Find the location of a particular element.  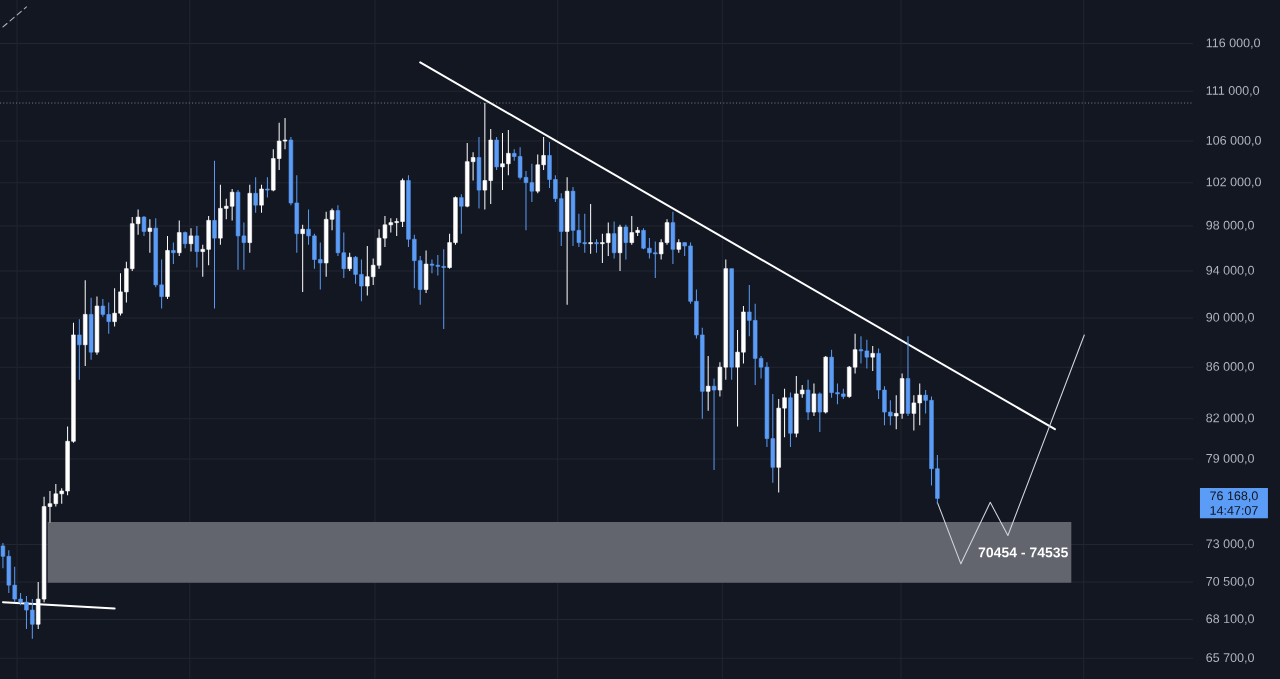

y-tick-label: 65 700,0 is located at coordinates (1230, 658).